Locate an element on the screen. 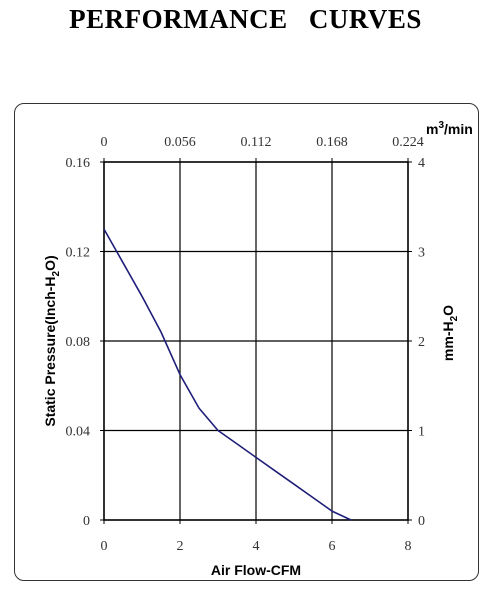 The height and width of the screenshot is (592, 491). x2-tick-label: 0.056 is located at coordinates (180, 142).